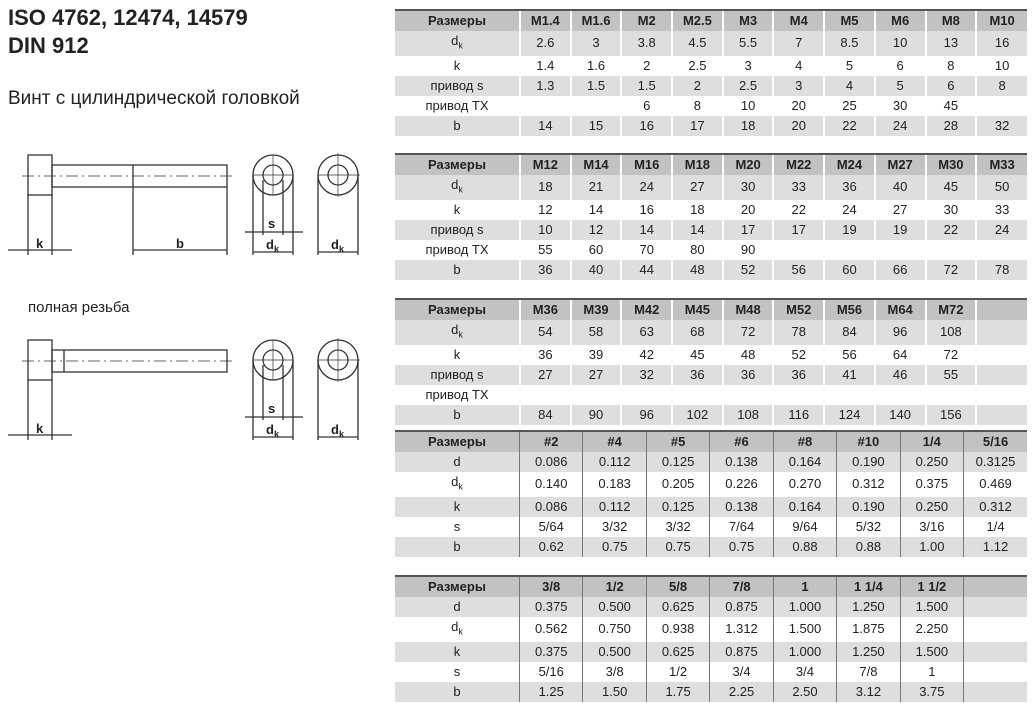 This screenshot has width=1034, height=703. I want to click on table-cell: 68, so click(697, 332).